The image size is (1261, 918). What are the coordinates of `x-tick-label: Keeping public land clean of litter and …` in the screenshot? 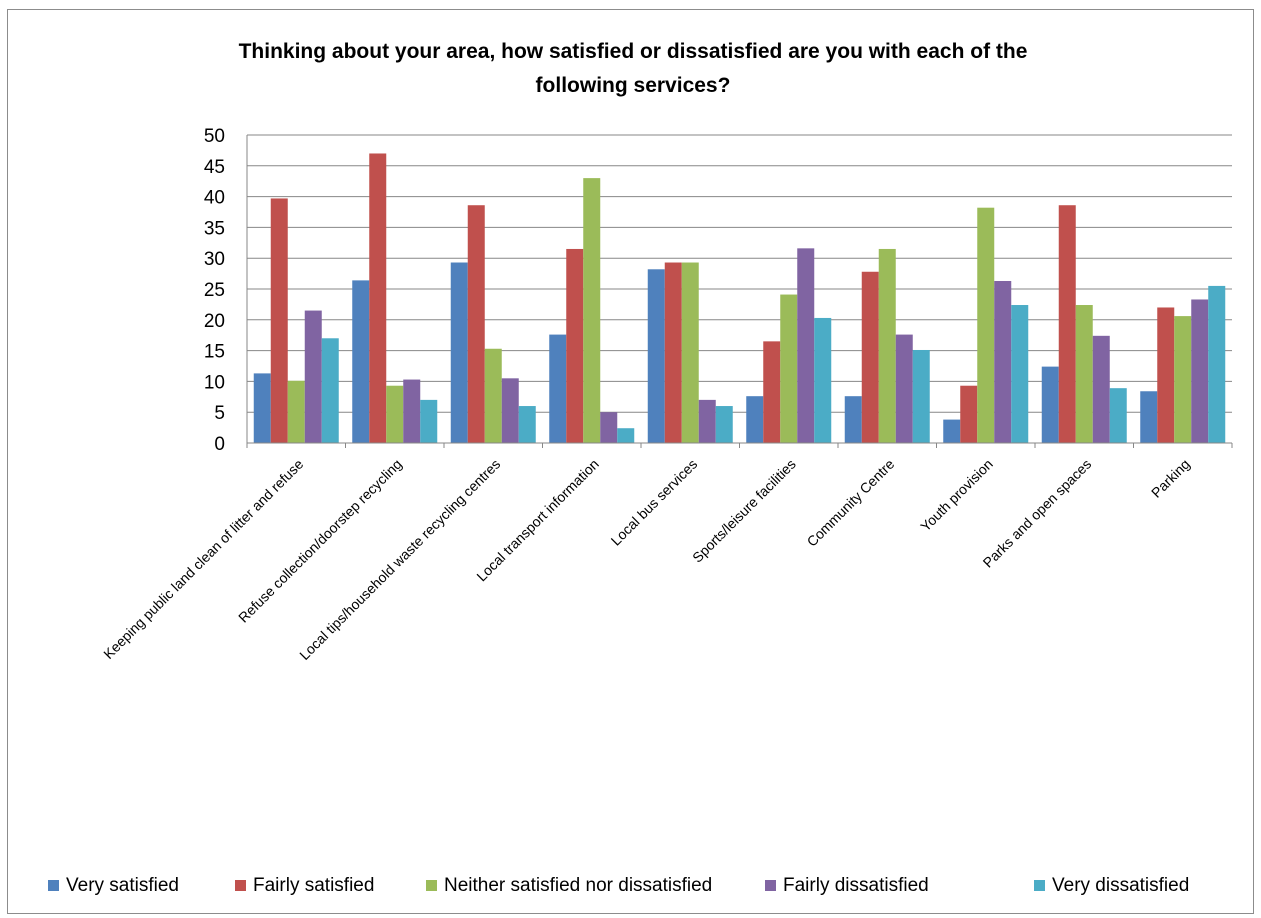 It's located at (203, 559).